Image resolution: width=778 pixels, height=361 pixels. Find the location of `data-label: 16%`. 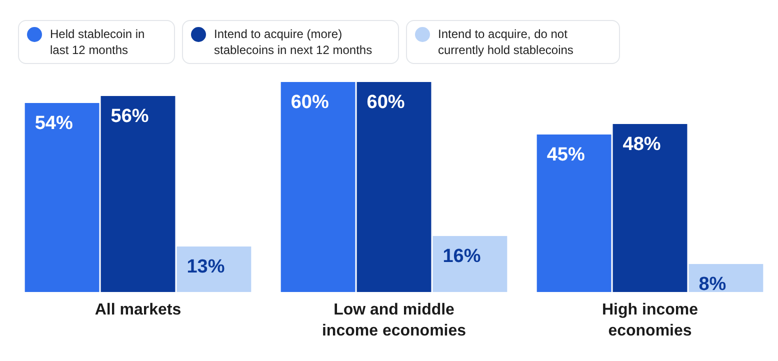

data-label: 16% is located at coordinates (461, 256).